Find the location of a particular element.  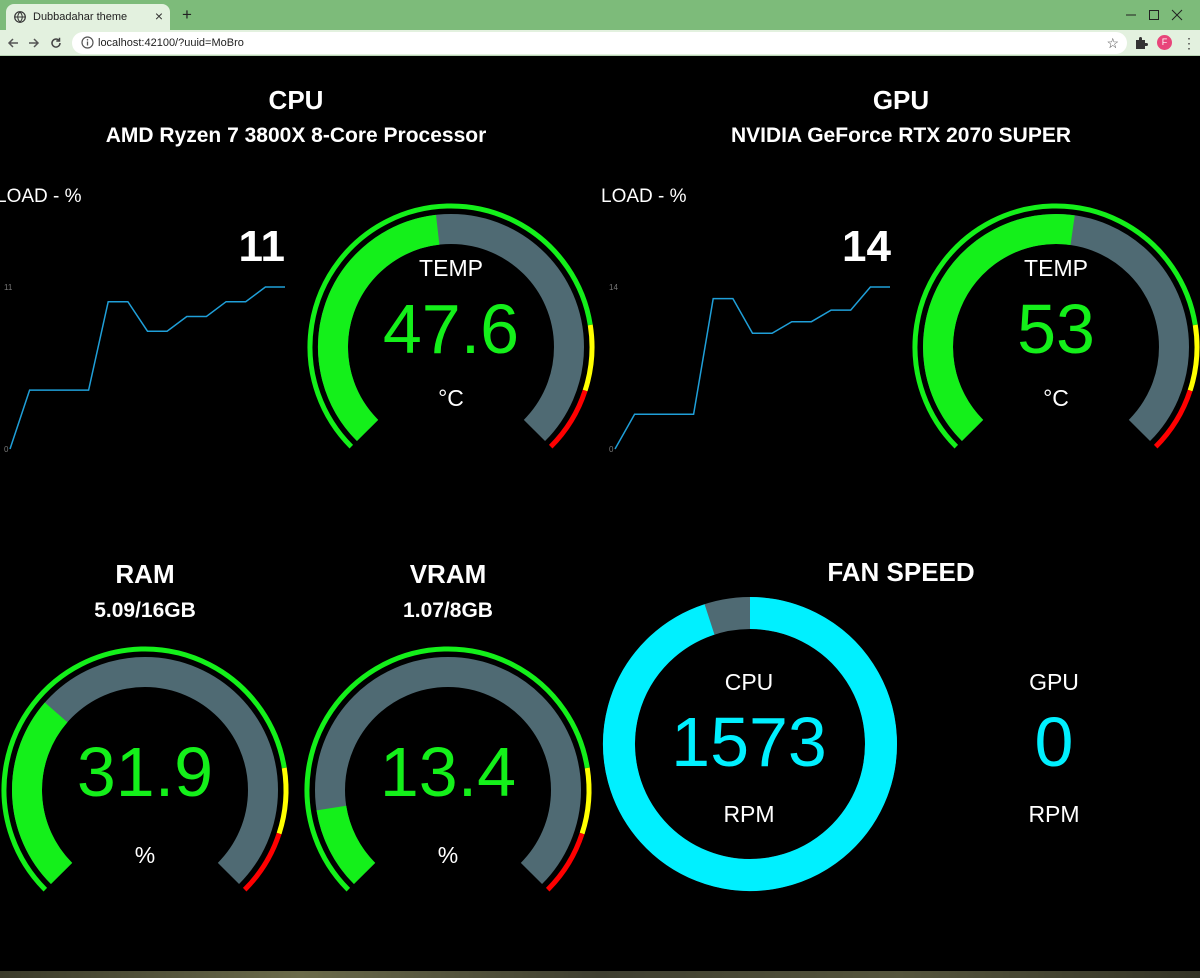

cpu-fan-unit: RPM is located at coordinates (749, 814).